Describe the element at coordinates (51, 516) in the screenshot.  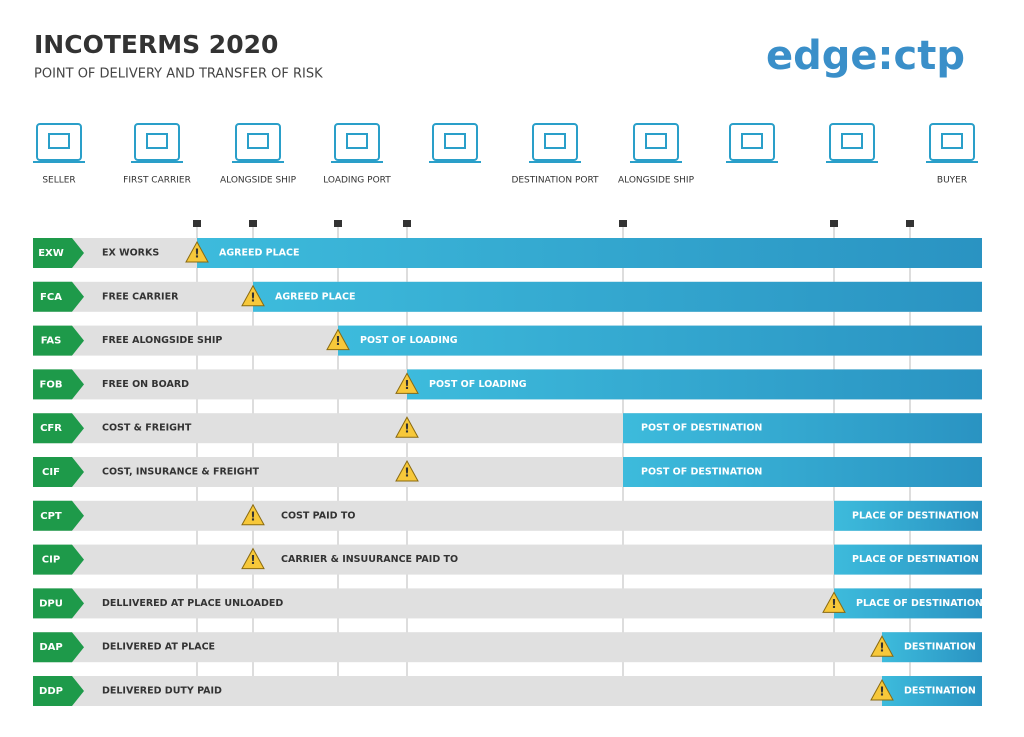
I see `code: CPT` at that location.